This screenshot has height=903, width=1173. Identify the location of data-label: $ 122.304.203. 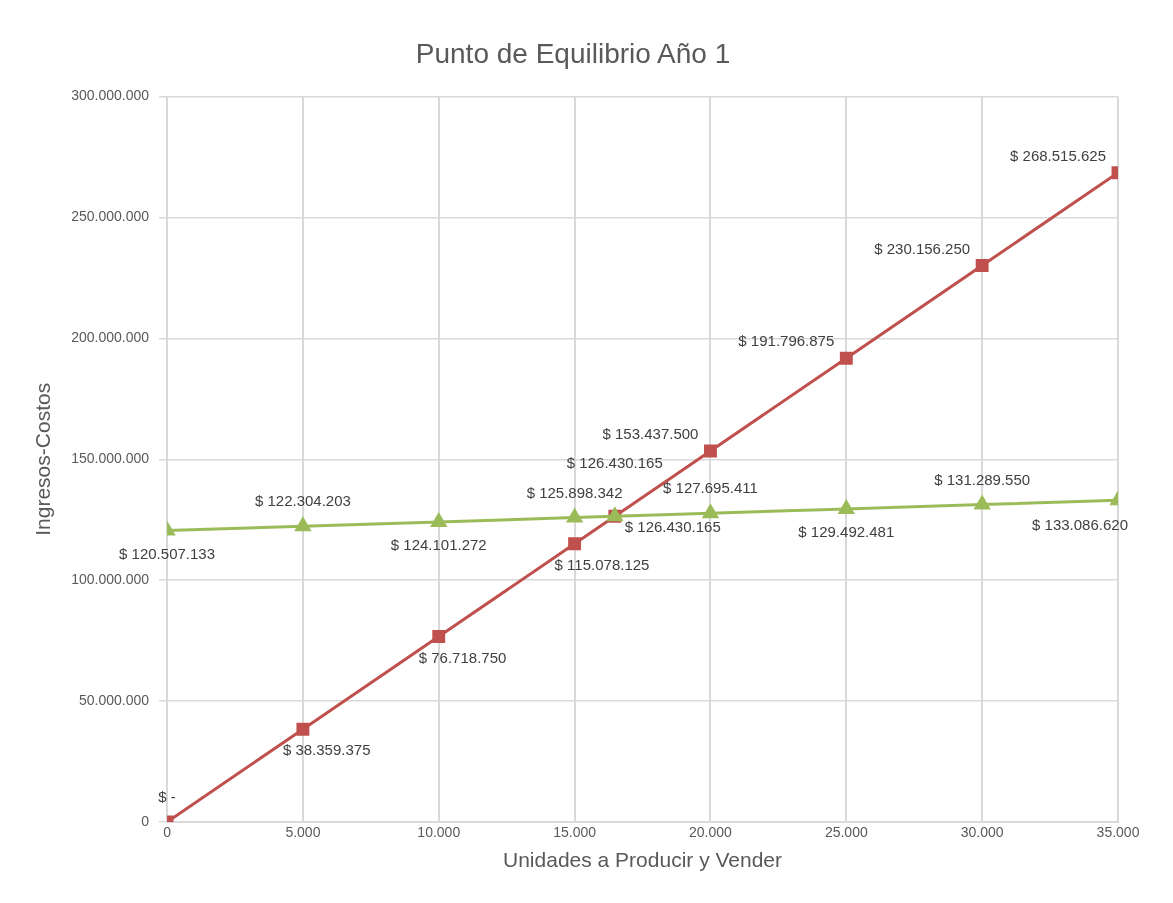
(302, 501).